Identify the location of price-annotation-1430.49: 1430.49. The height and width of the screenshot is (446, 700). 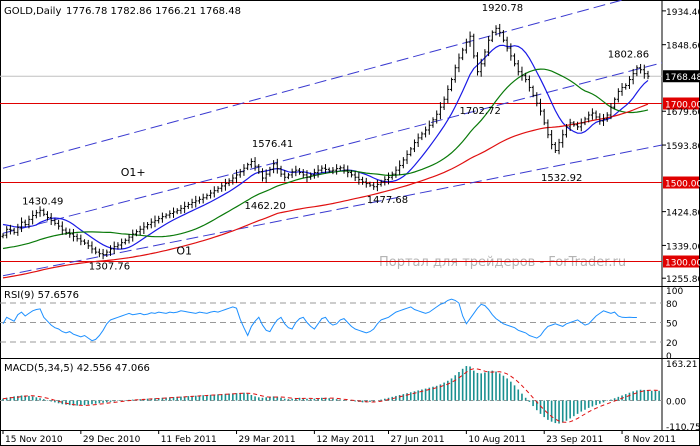
(42, 201).